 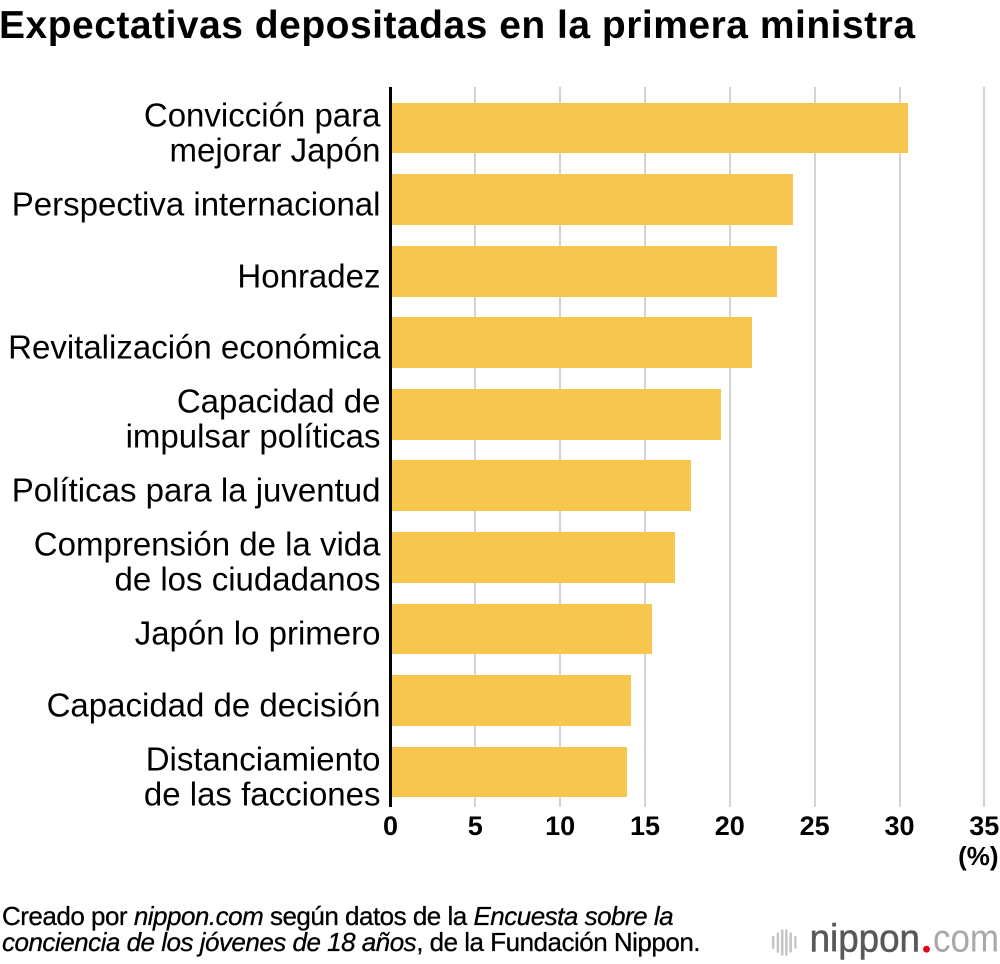 I want to click on svg-text: com, so click(x=966, y=938).